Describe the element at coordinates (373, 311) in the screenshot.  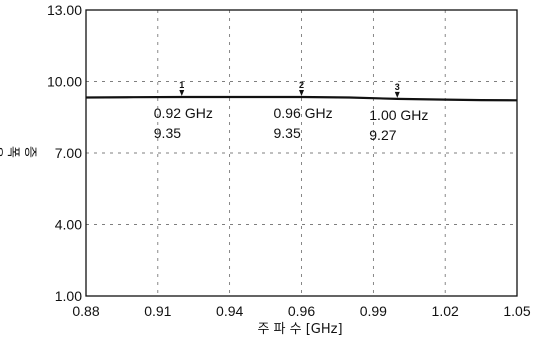
I see `x-tick-label: 0.99` at that location.